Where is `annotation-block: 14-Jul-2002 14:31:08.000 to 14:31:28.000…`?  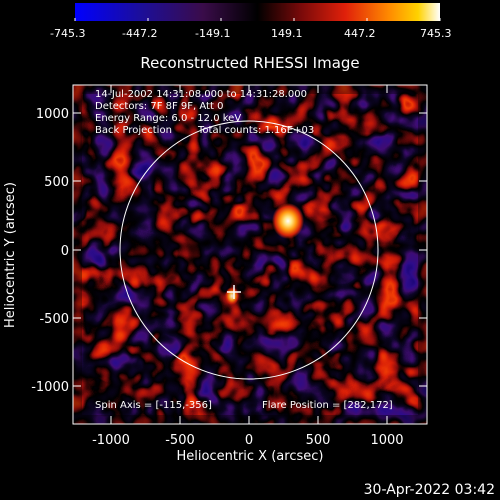 annotation-block: 14-Jul-2002 14:31:08.000 to 14:31:28.000… is located at coordinates (204, 112).